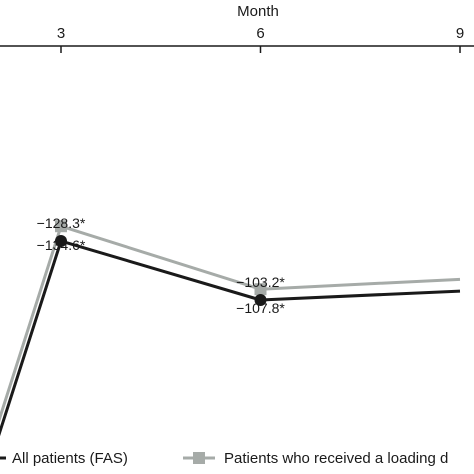  I want to click on legend-label: All patients (FAS), so click(70, 458).